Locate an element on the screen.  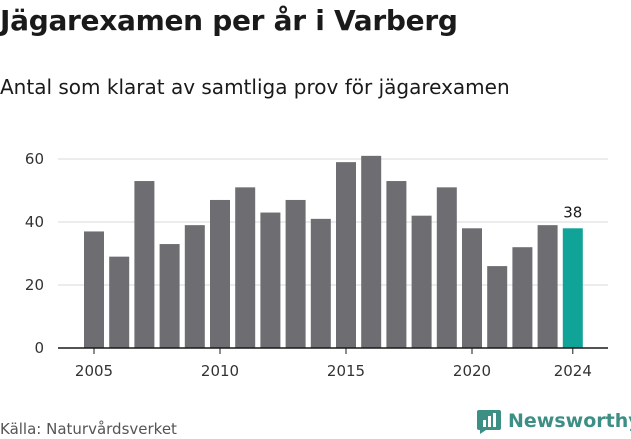
chart-title: Jägarexamen per år i Varberg is located at coordinates (229, 20).